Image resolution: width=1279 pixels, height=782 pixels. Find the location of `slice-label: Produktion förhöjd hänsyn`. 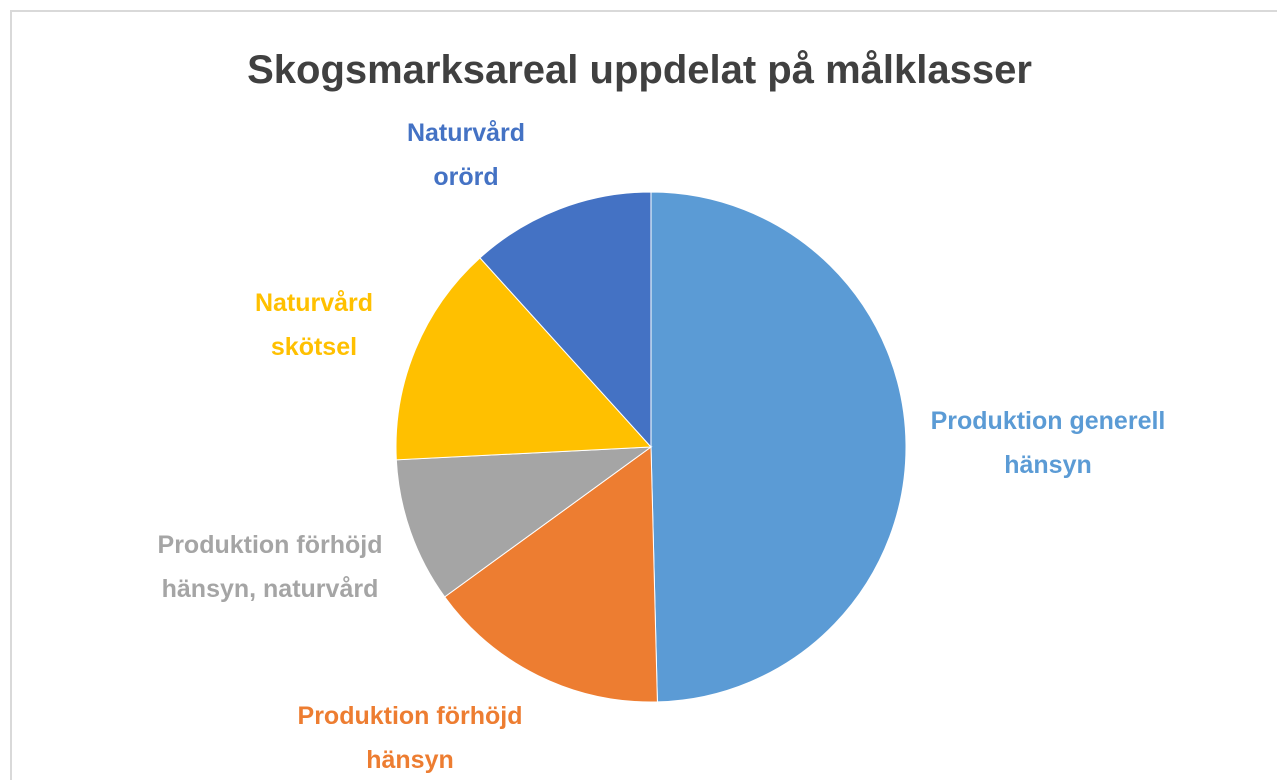

slice-label: Produktion förhöjd hänsyn is located at coordinates (410, 738).